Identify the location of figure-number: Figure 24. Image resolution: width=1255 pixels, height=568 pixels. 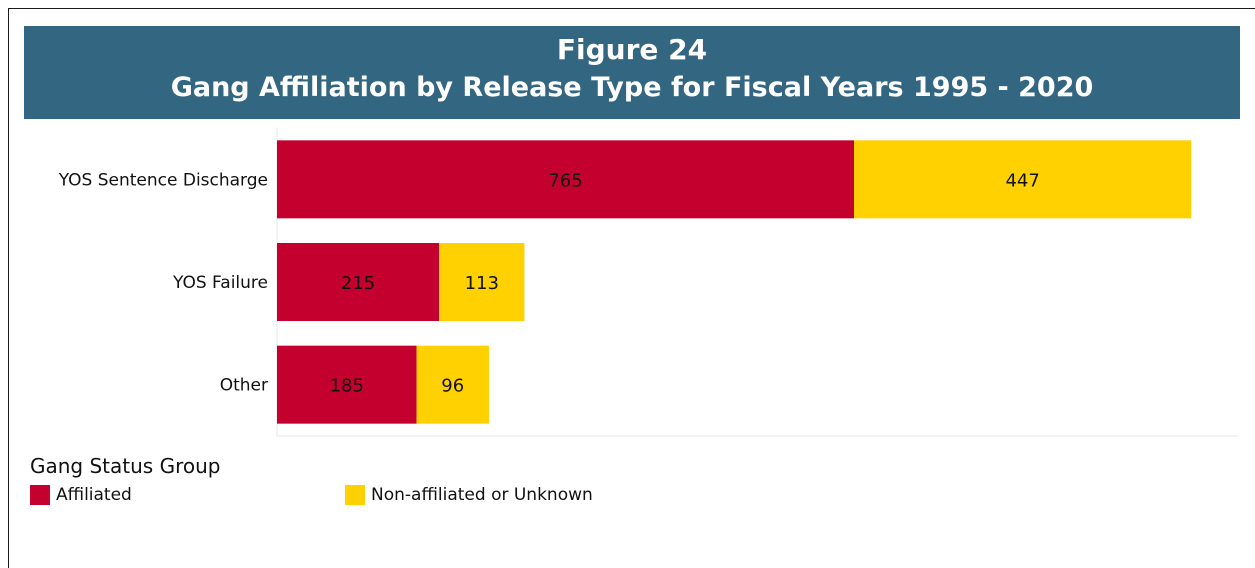
(632, 49).